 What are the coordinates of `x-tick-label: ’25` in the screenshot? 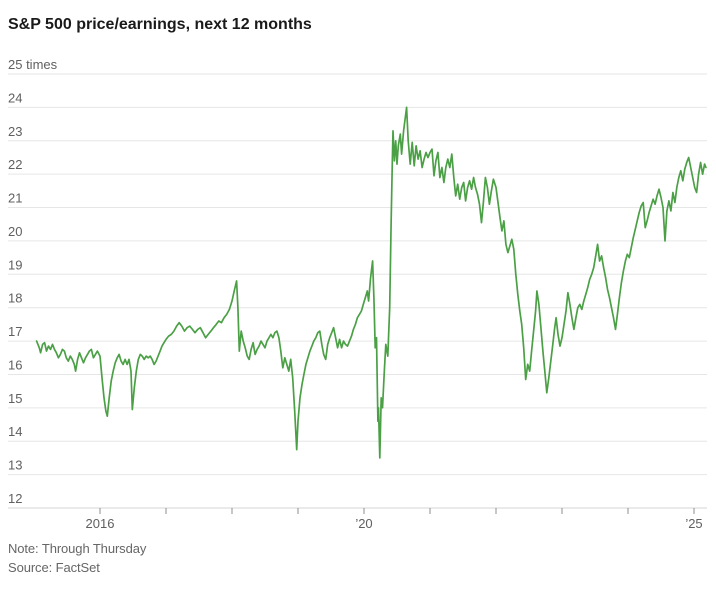 It's located at (693, 523).